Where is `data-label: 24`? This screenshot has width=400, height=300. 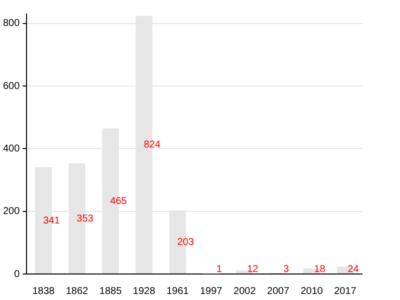 data-label: 24 is located at coordinates (354, 269).